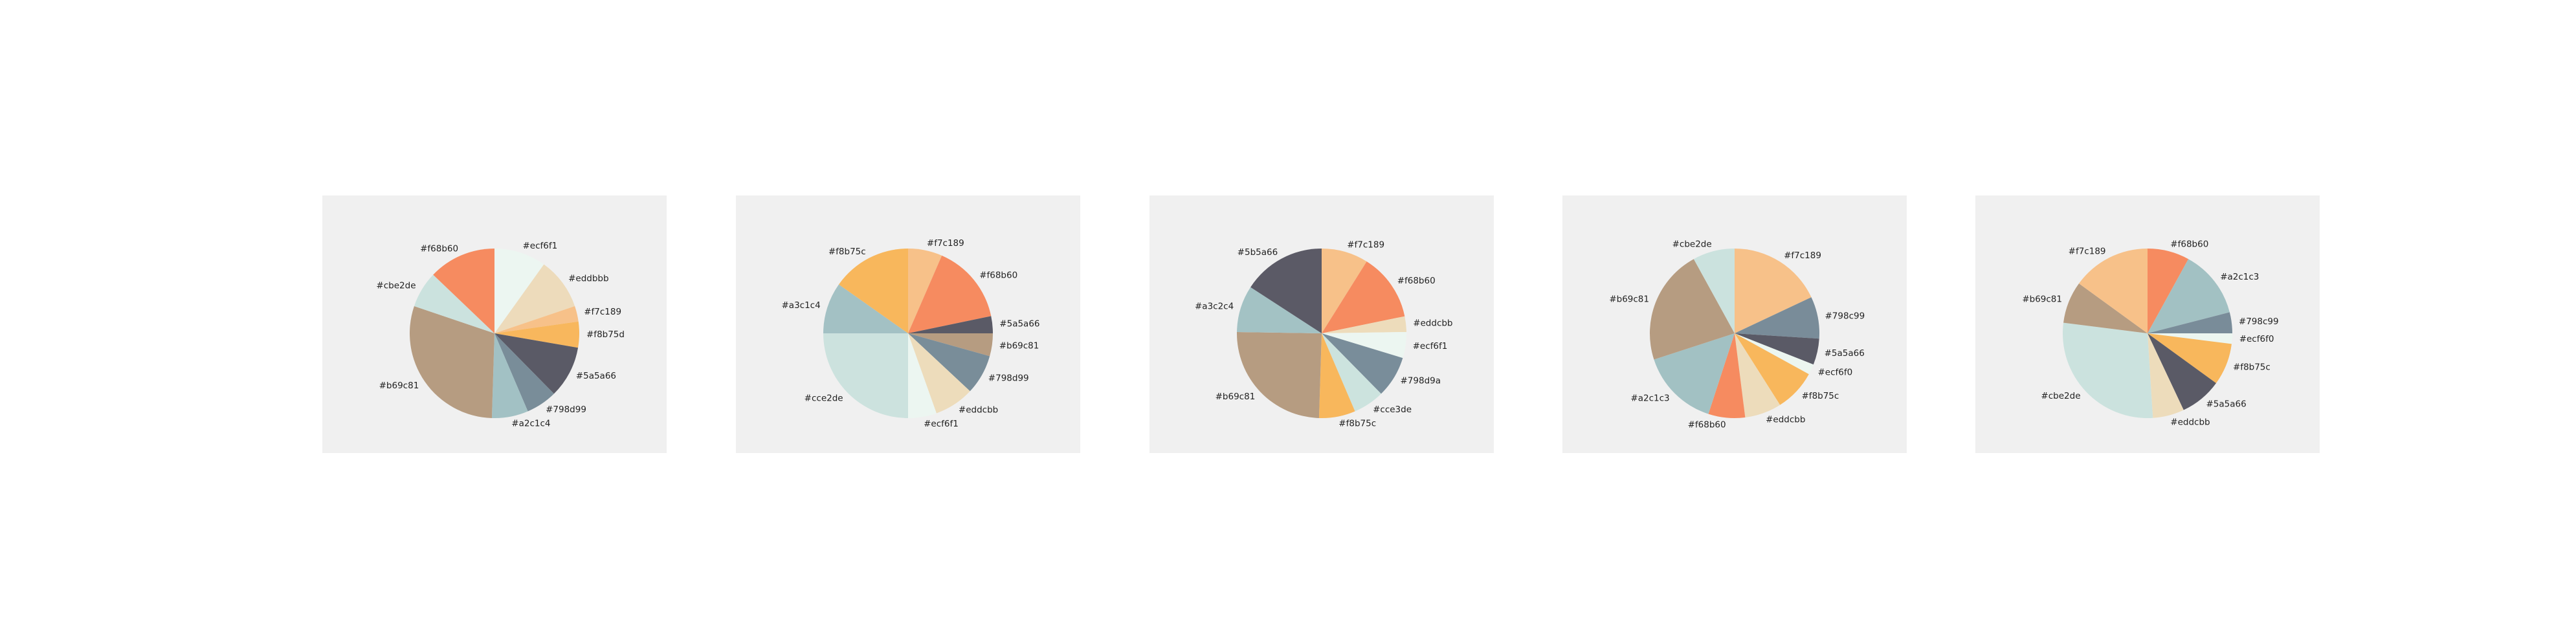  I want to click on slice-label: #cce2de, so click(824, 398).